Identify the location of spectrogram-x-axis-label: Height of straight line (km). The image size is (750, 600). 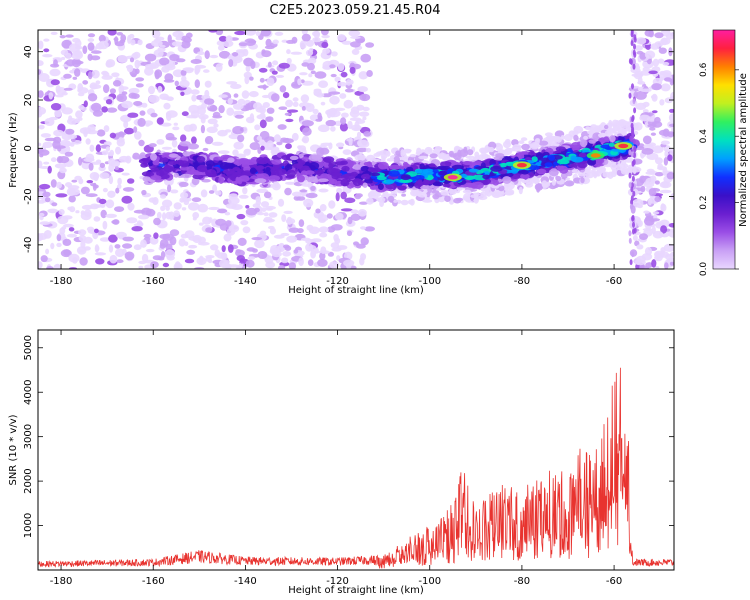
(356, 290).